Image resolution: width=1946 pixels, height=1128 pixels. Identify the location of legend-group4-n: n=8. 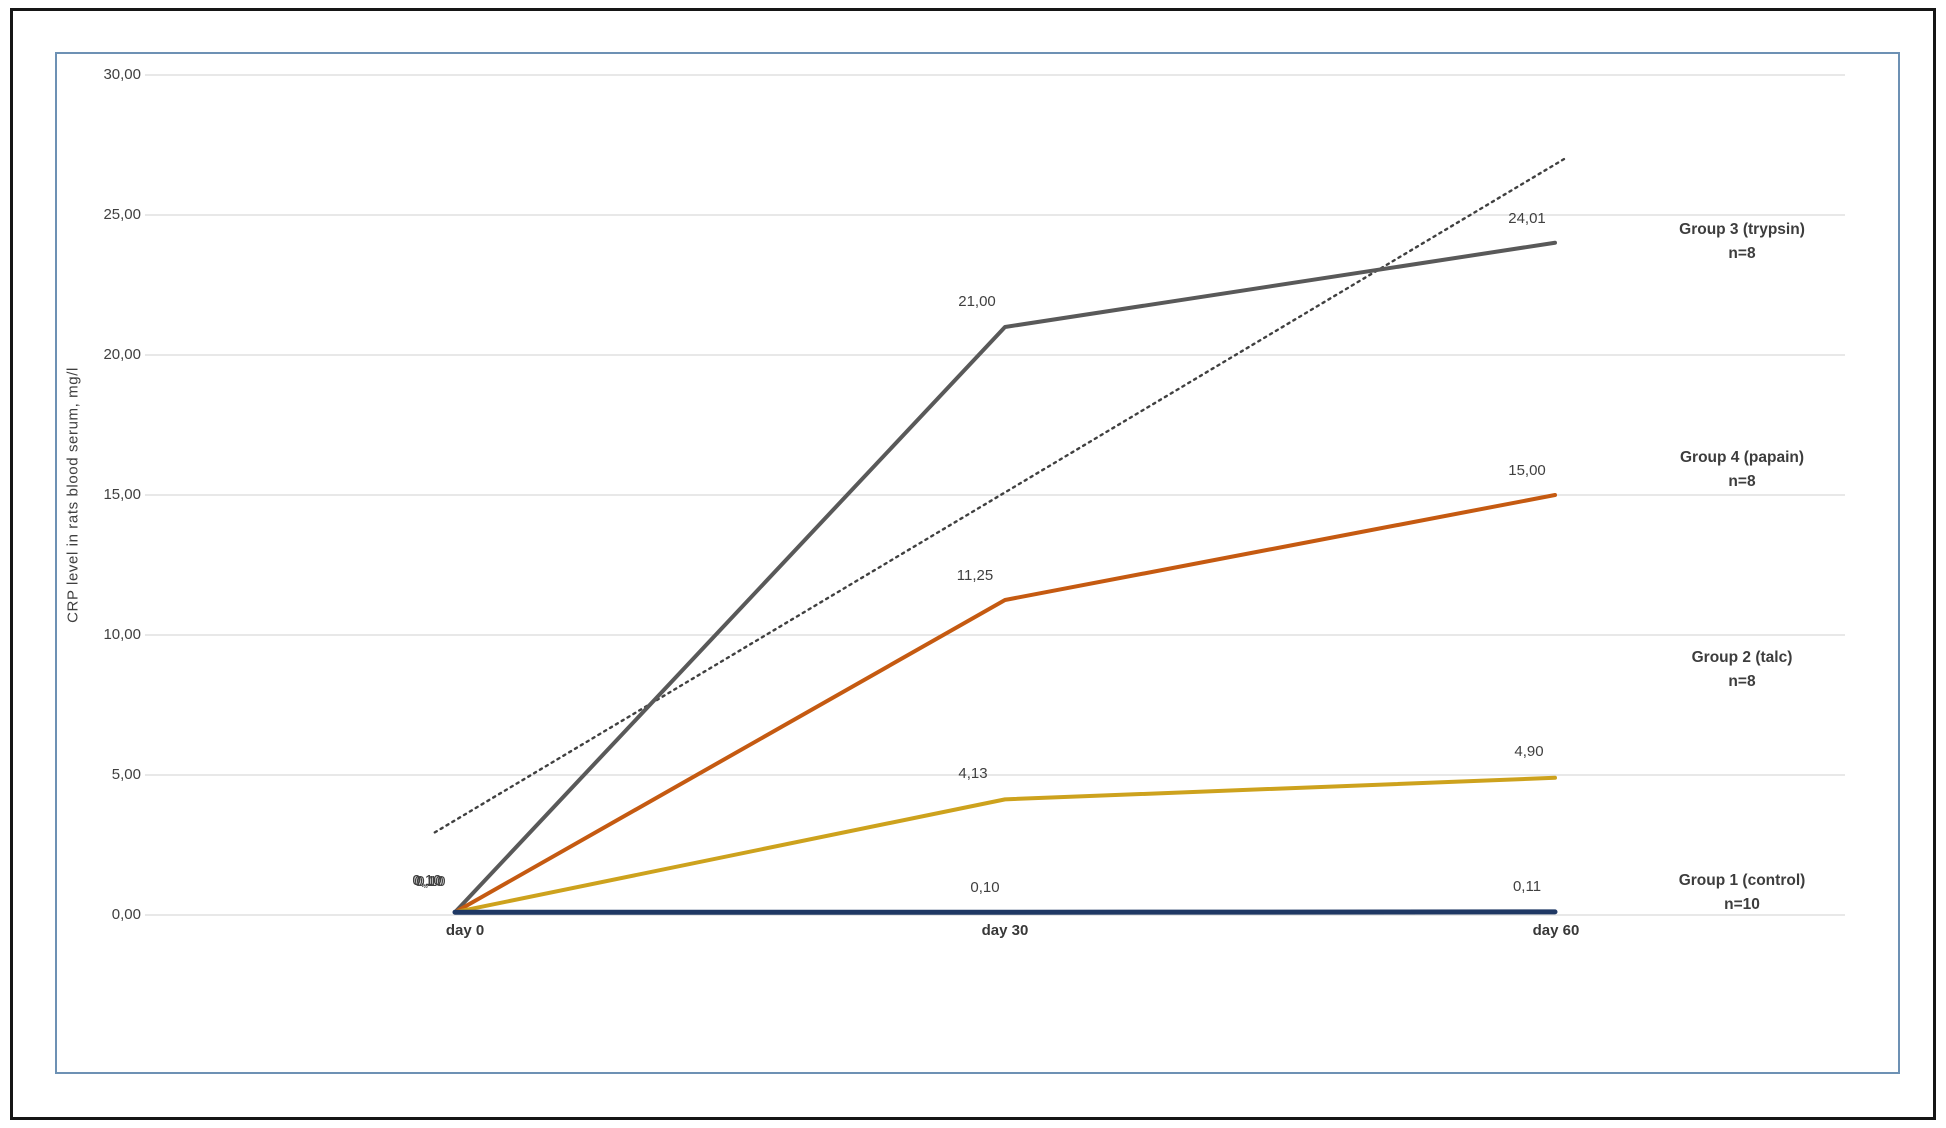
(1742, 481).